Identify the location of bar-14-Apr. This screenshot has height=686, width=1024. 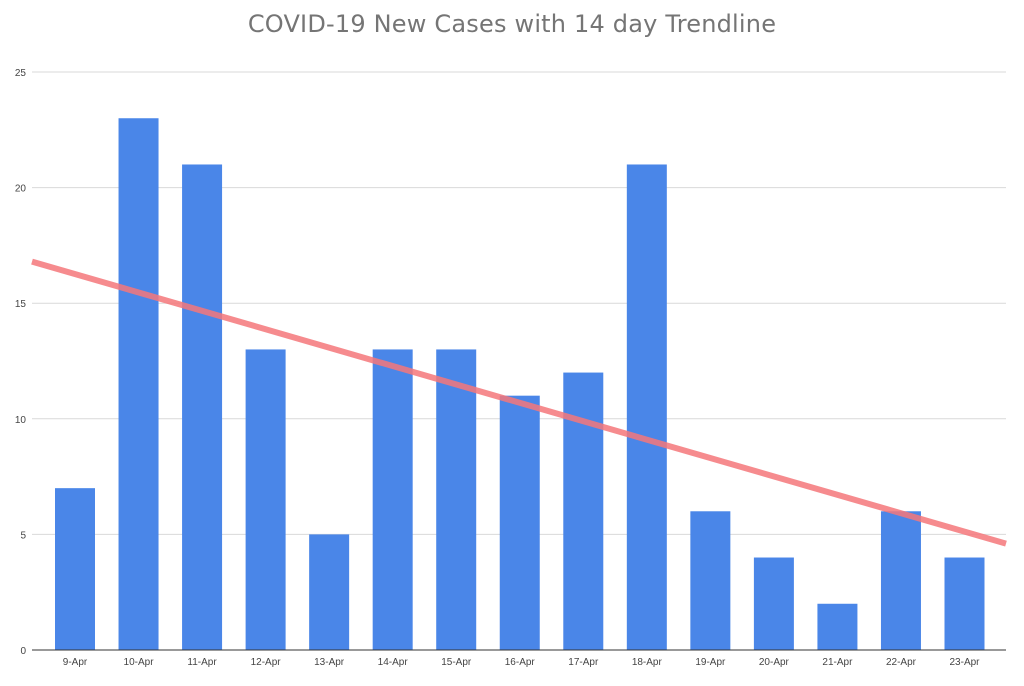
(392, 499).